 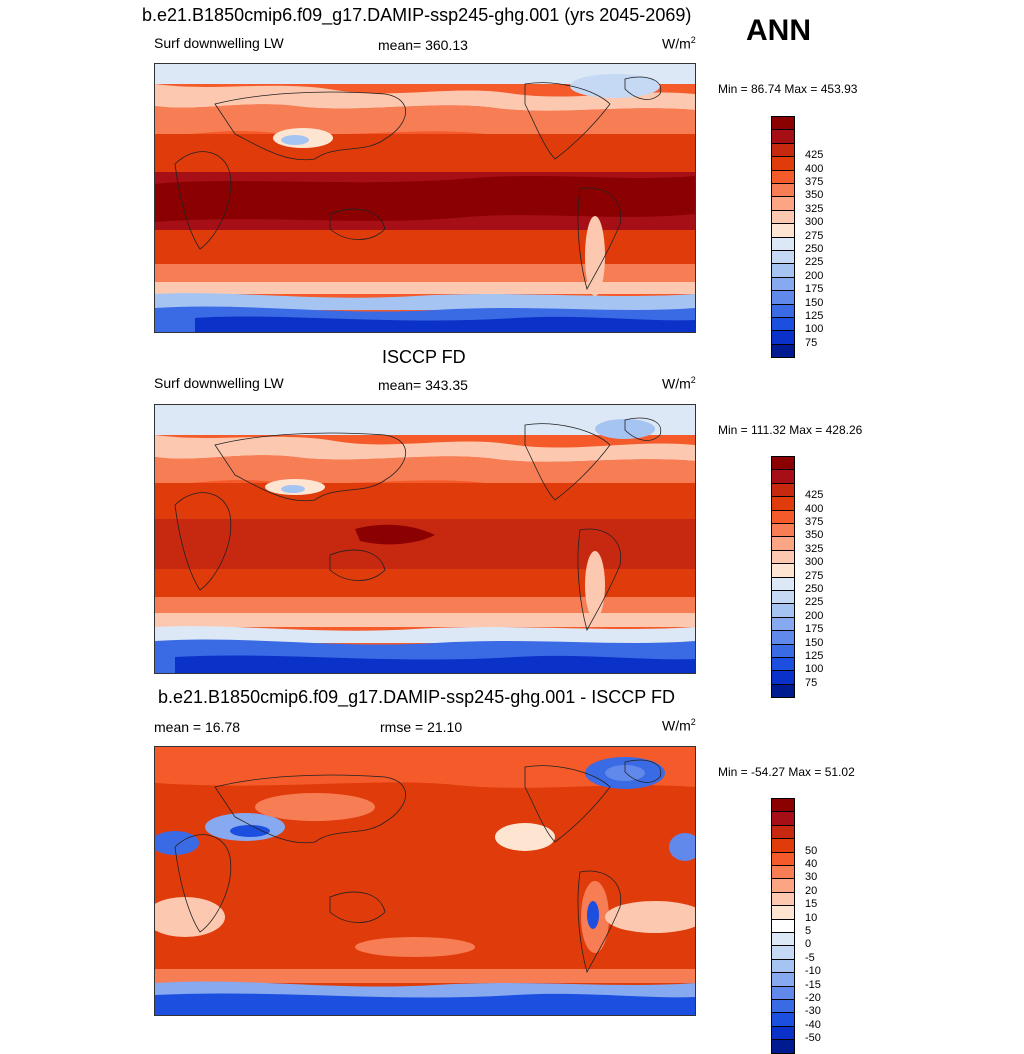 What do you see at coordinates (425, 539) in the screenshot?
I see `panel-2-map` at bounding box center [425, 539].